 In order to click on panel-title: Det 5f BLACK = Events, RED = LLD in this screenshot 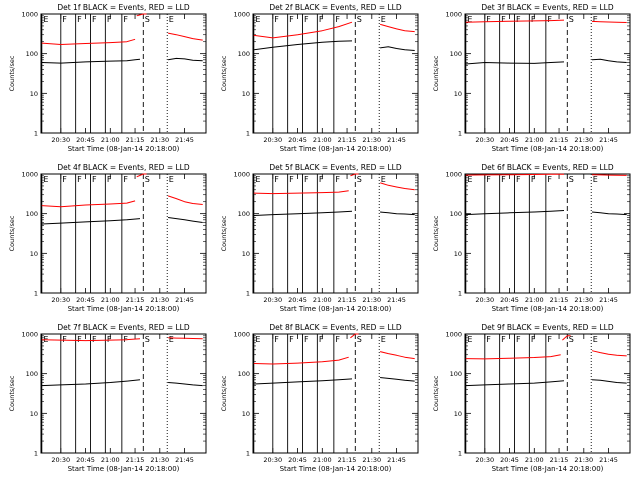, I will do `click(335, 167)`.